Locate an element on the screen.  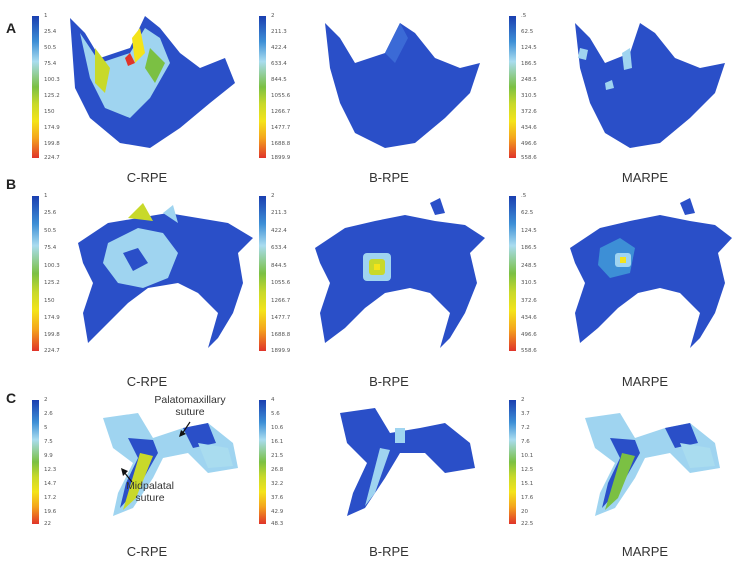
scale-tick: 19.6 is located at coordinates (50, 512).